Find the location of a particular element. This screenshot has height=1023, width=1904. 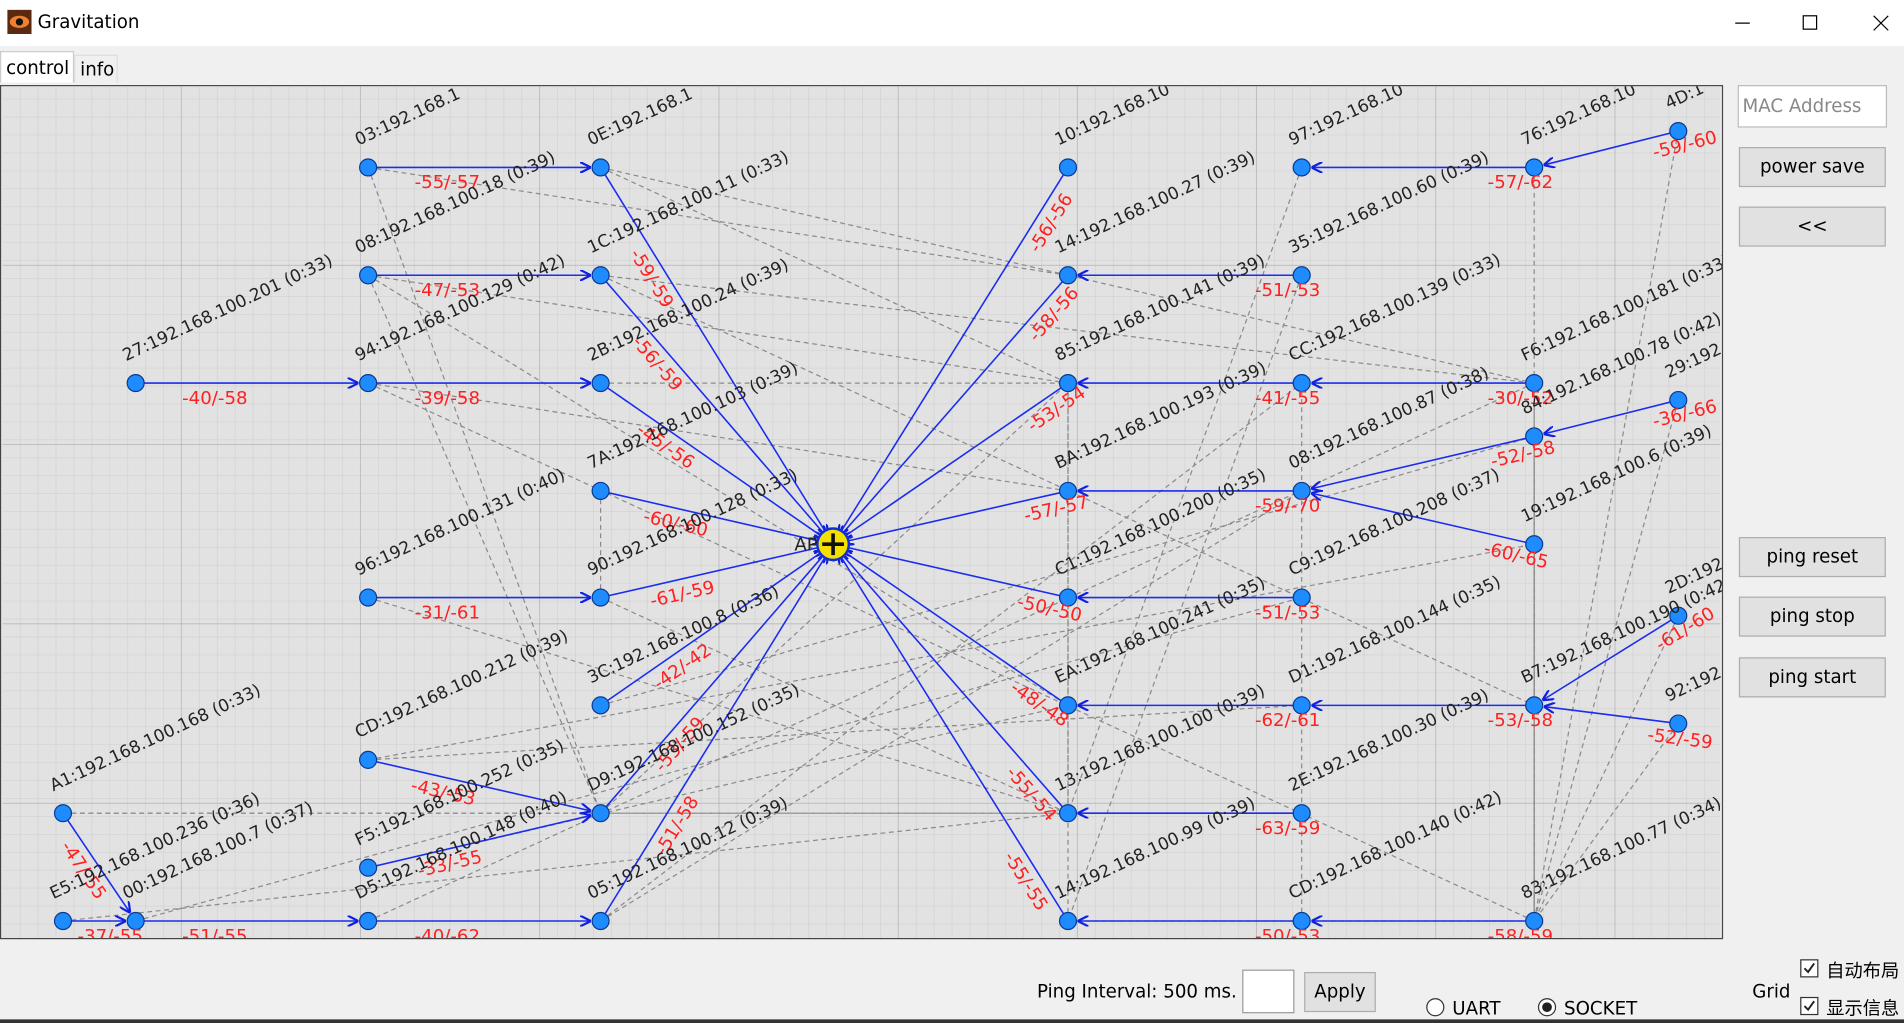

ping-interval-input is located at coordinates (1268, 991).